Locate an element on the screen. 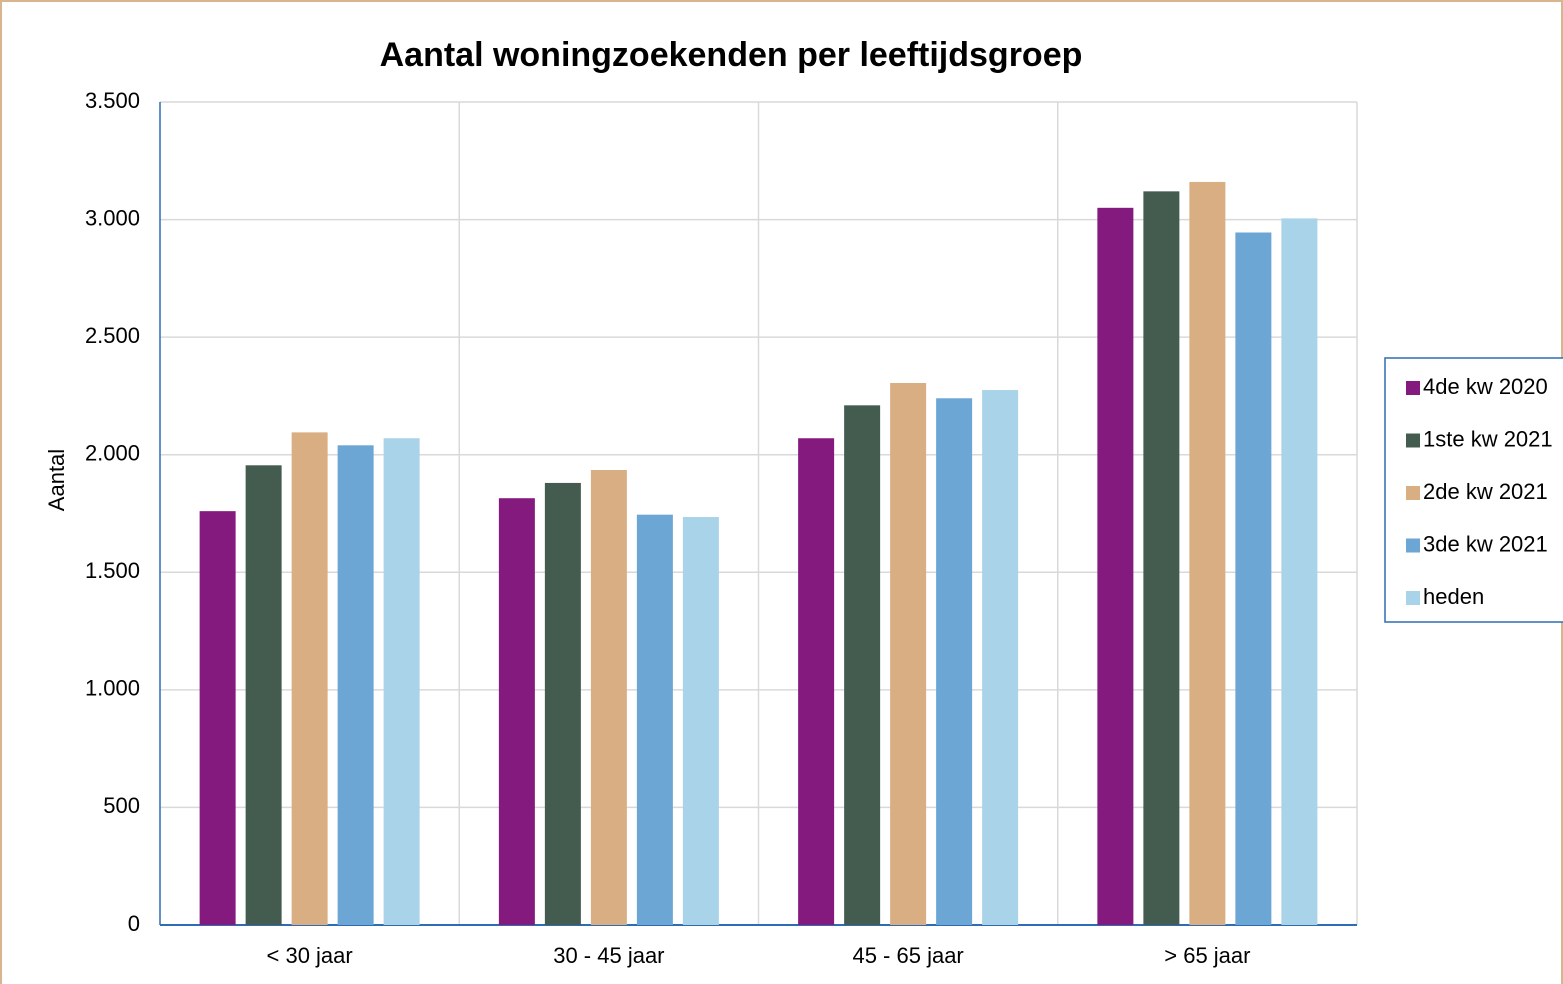 Image resolution: width=1563 pixels, height=984 pixels. y-tick-label: 3.000 is located at coordinates (112, 217).